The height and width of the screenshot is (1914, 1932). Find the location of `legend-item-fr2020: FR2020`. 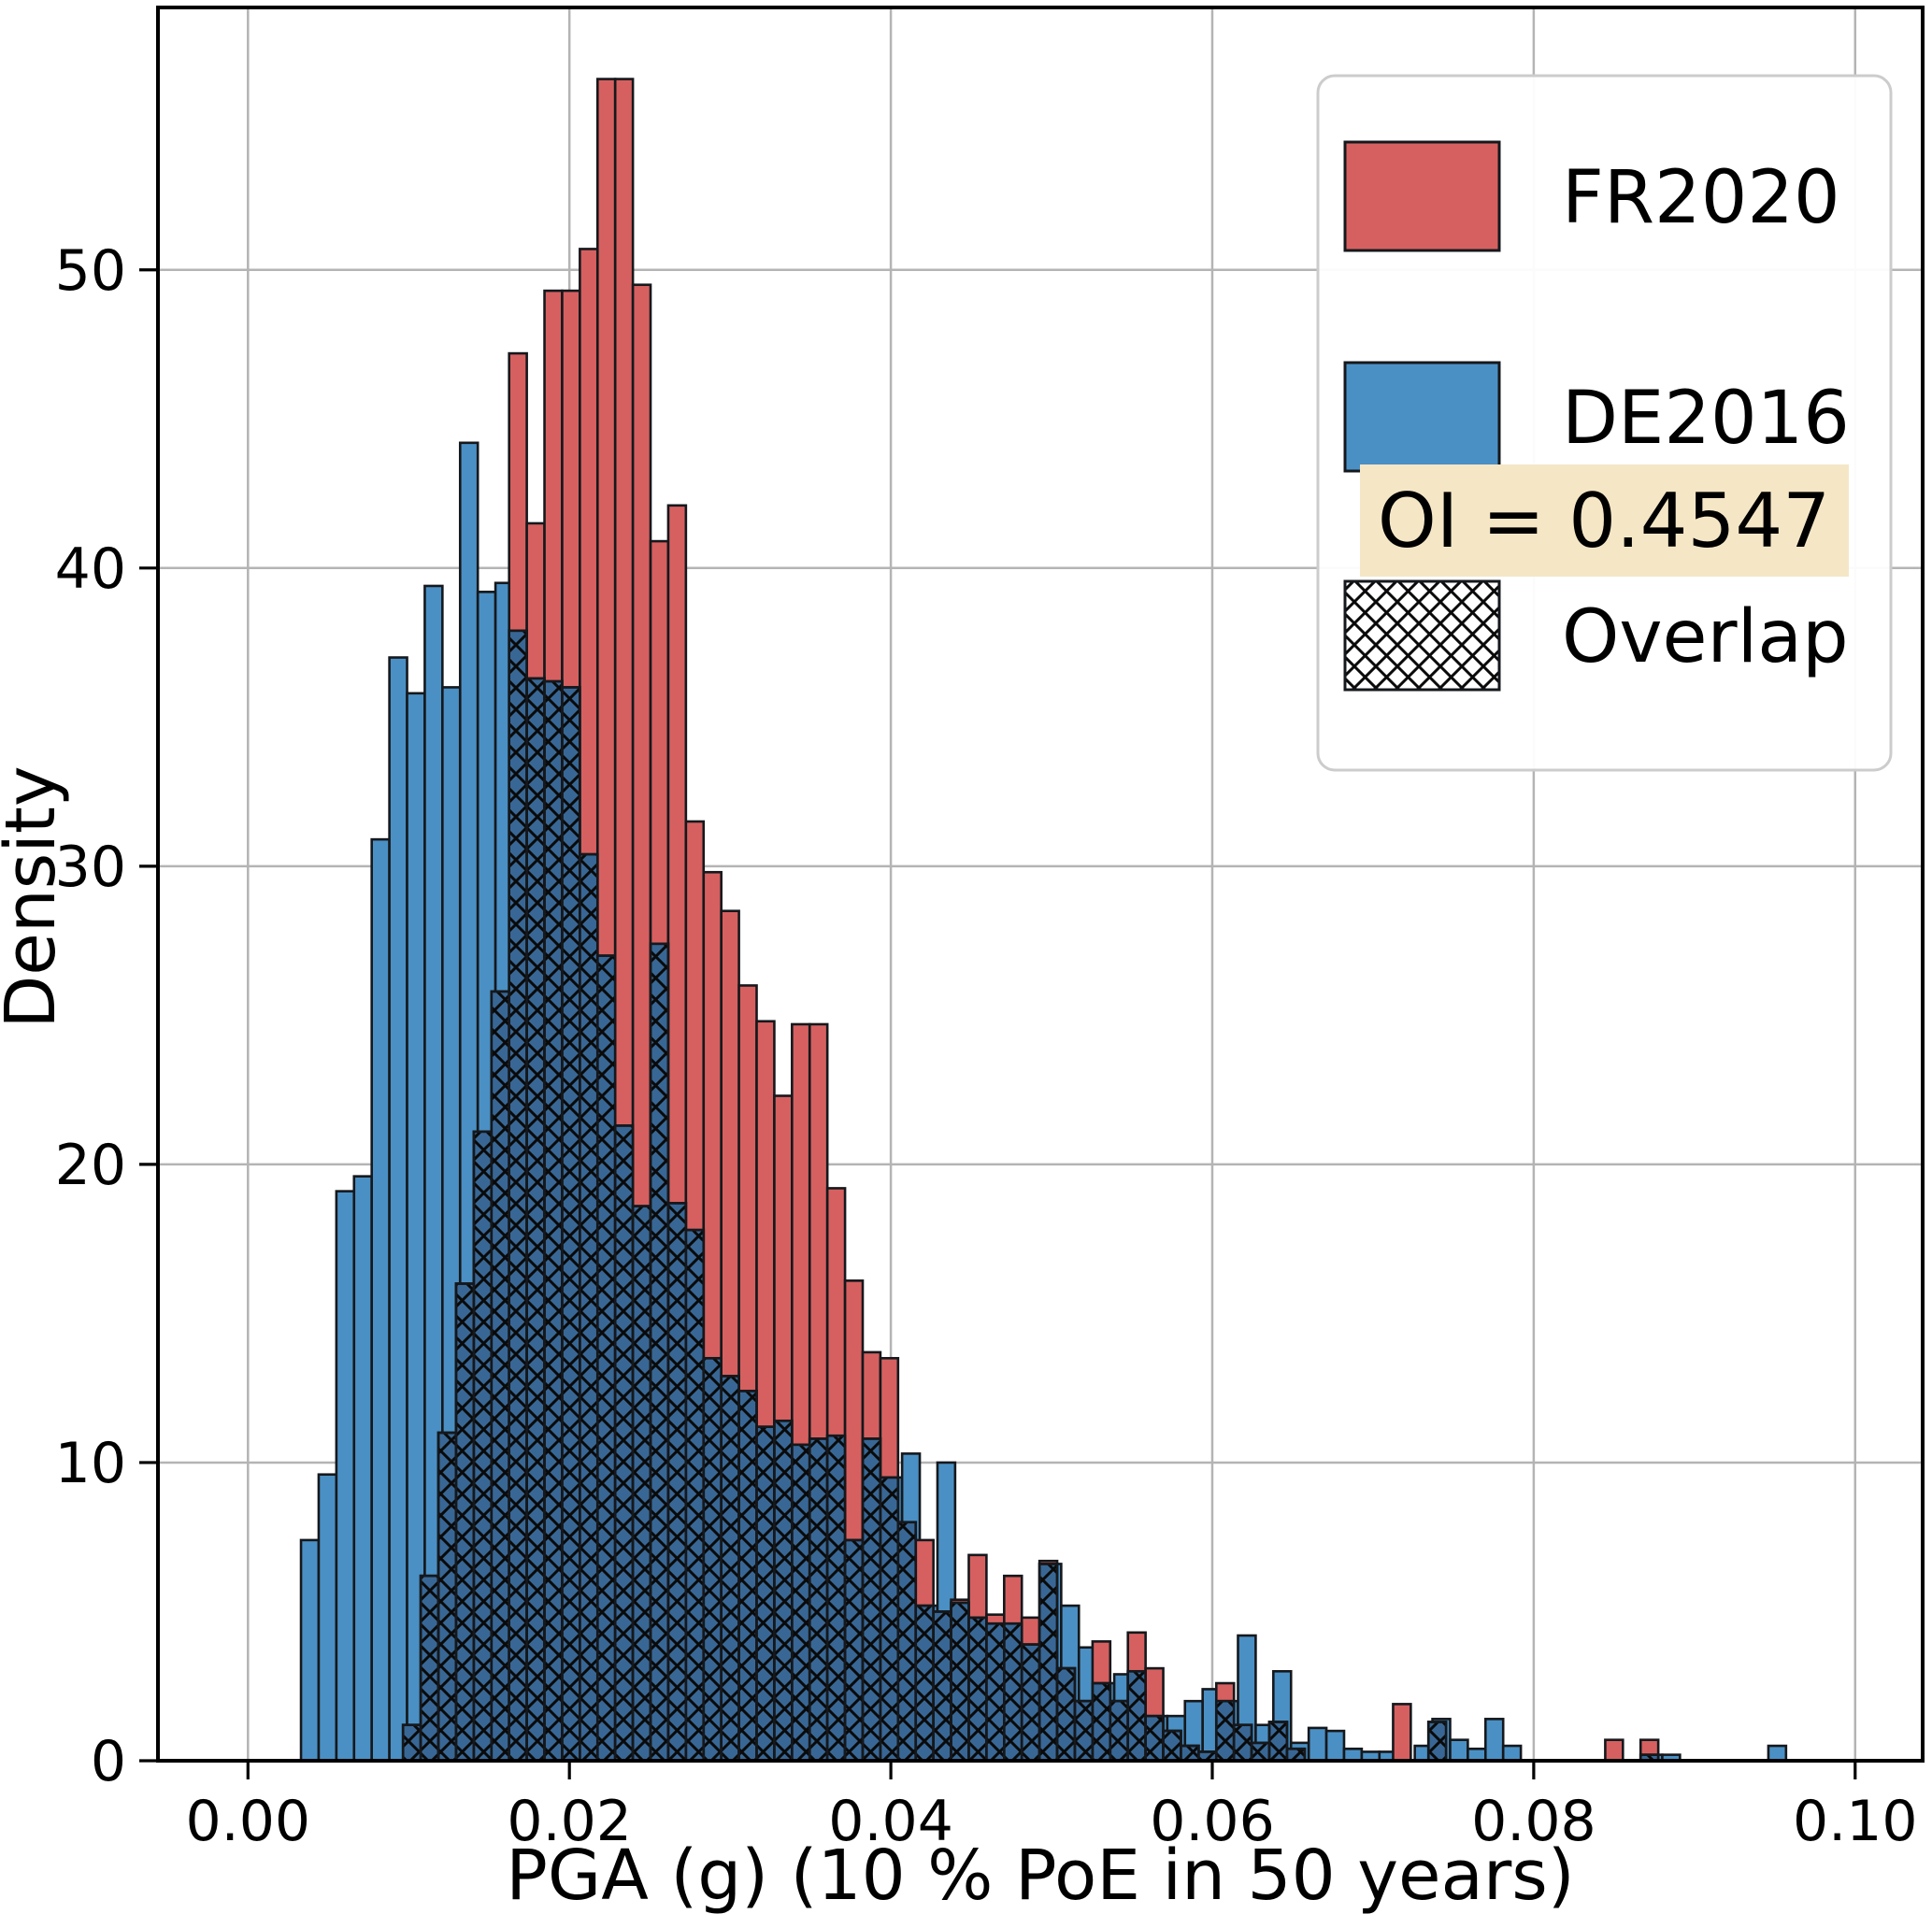

legend-item-fr2020: FR2020 is located at coordinates (1591, 196).